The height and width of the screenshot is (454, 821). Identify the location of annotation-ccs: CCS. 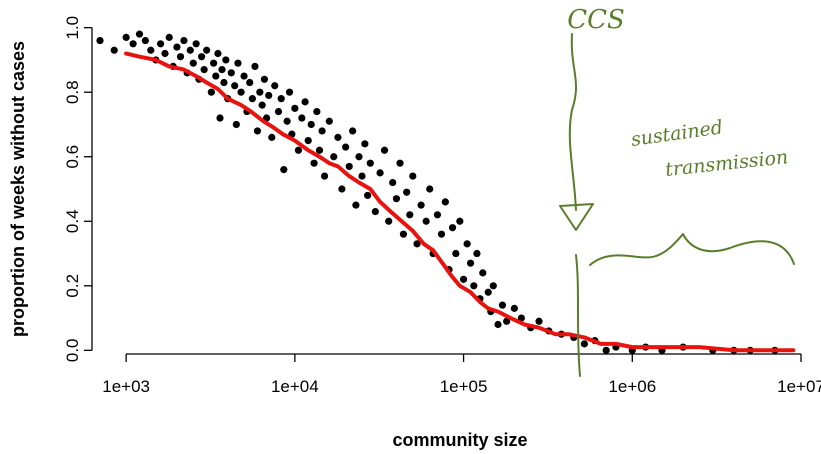
(596, 20).